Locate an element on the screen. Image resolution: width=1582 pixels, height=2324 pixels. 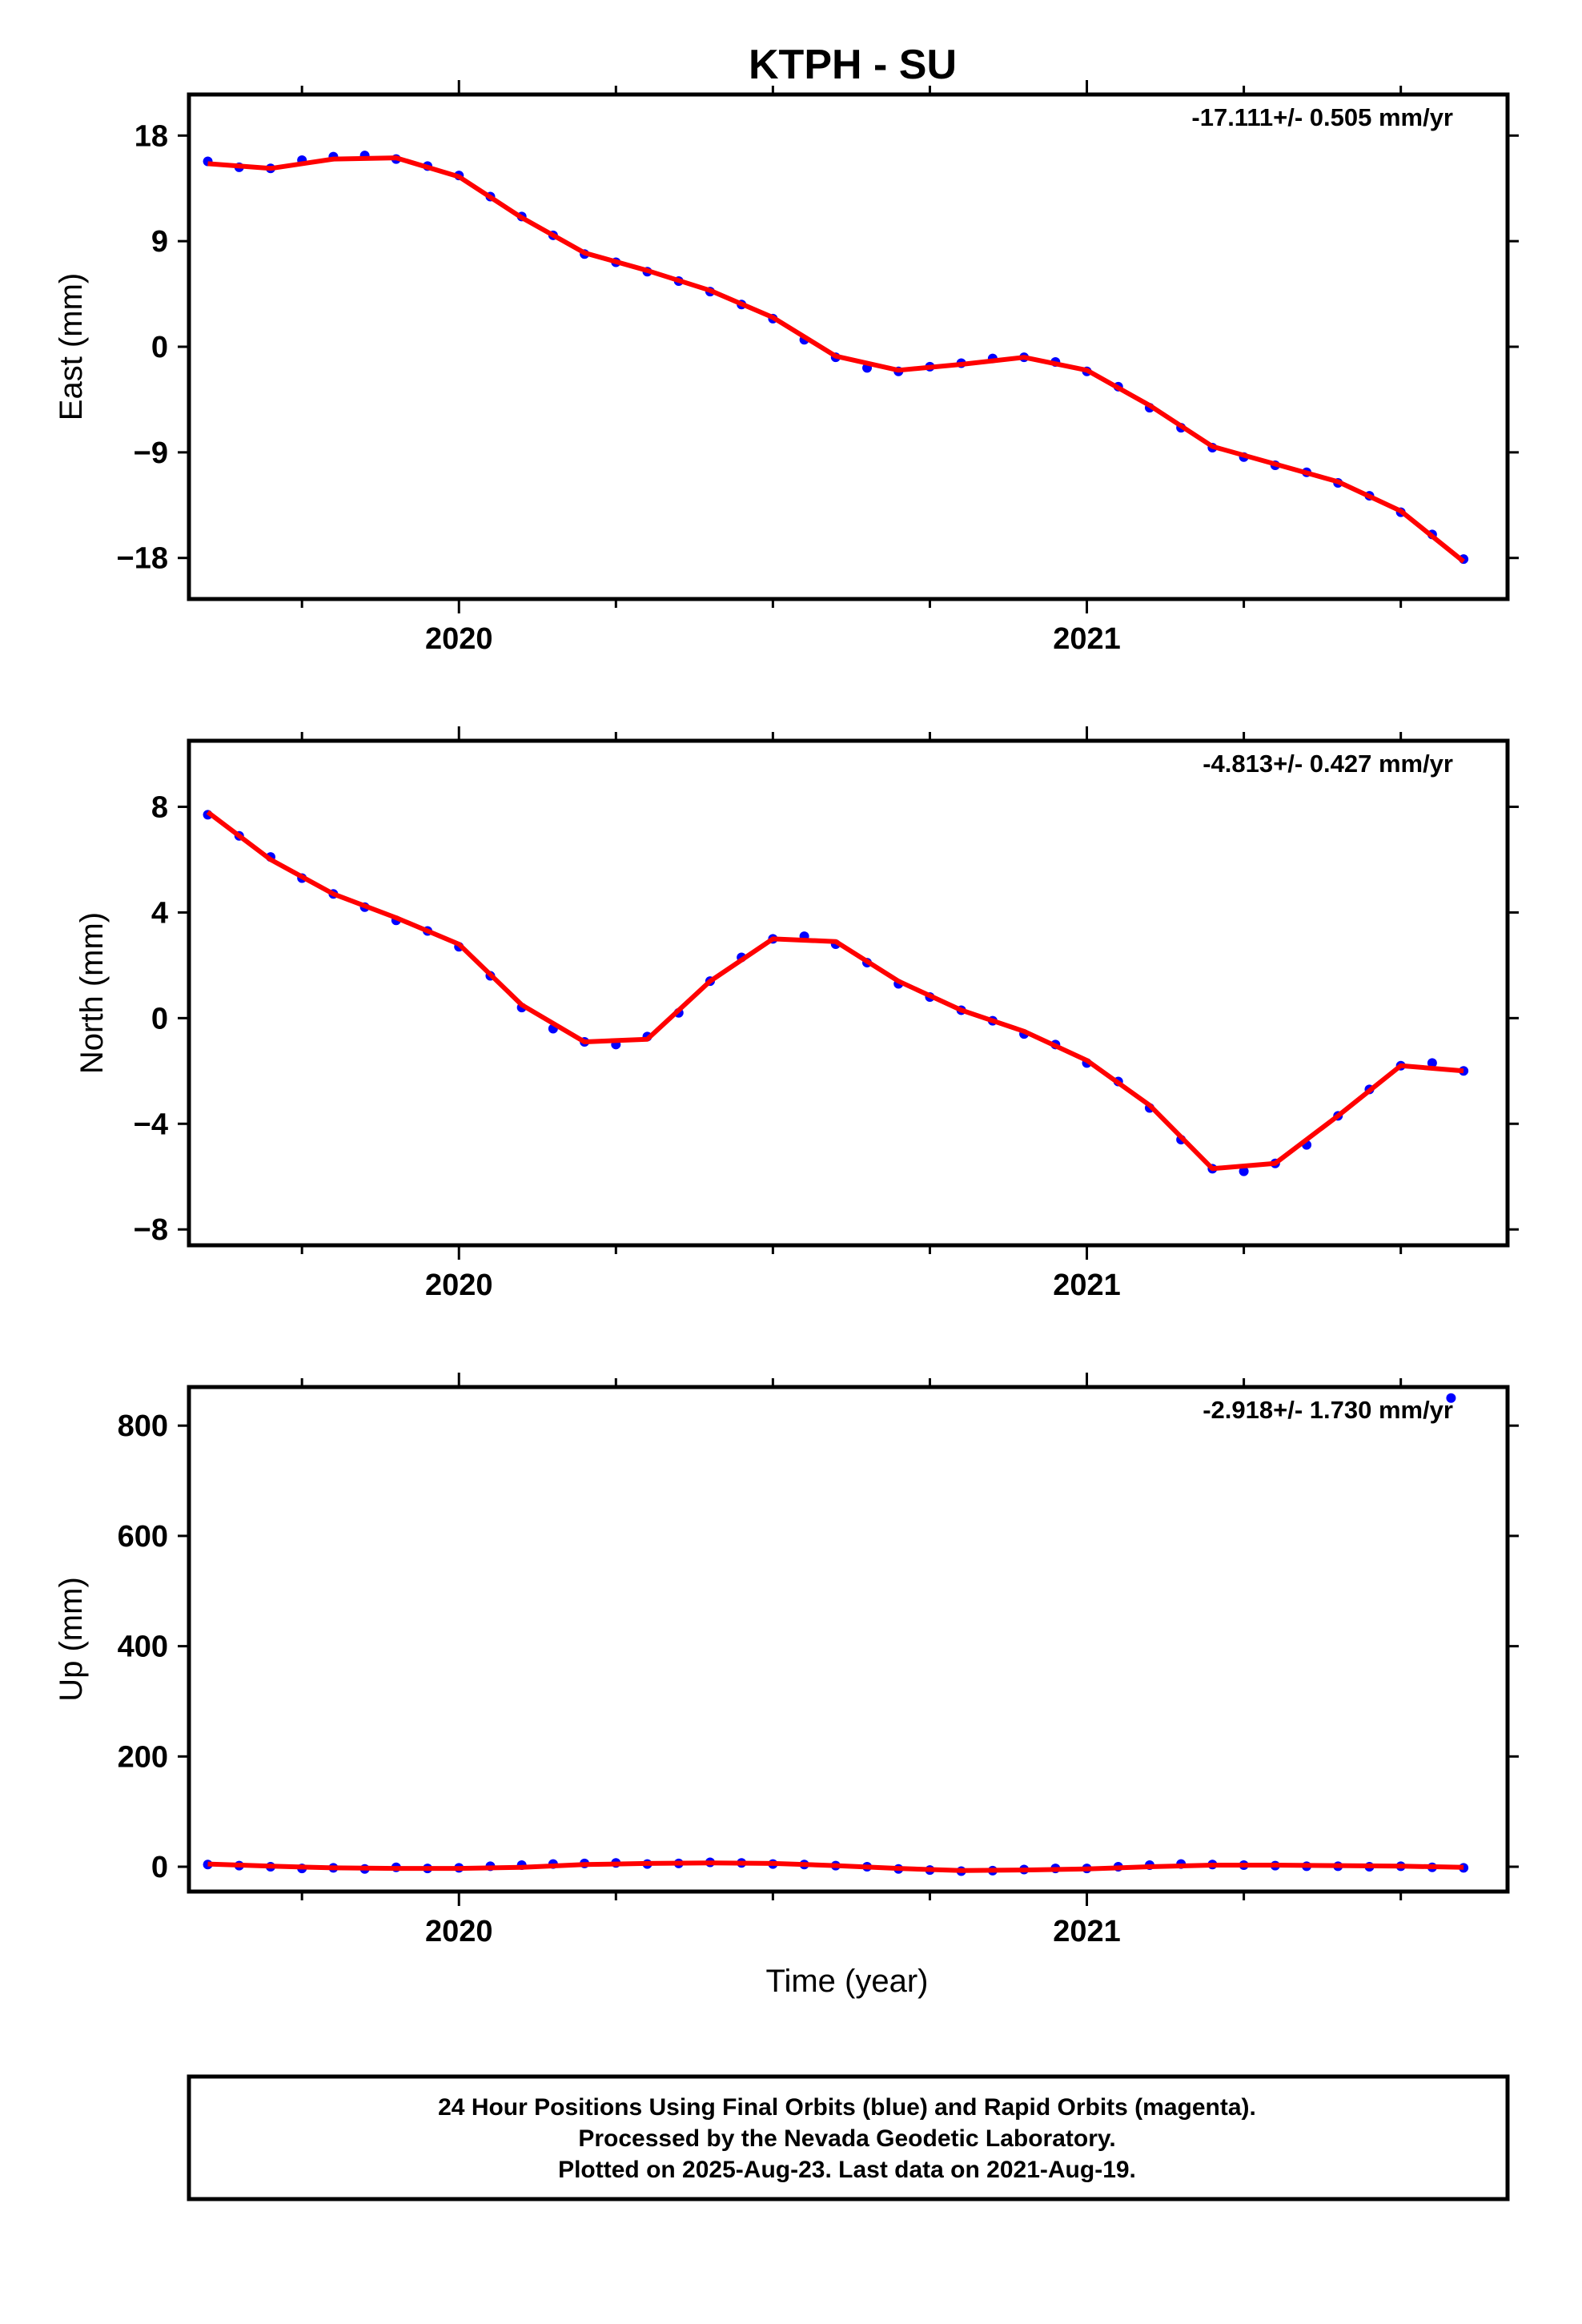
chart-title: KTPH - SU is located at coordinates (853, 65).